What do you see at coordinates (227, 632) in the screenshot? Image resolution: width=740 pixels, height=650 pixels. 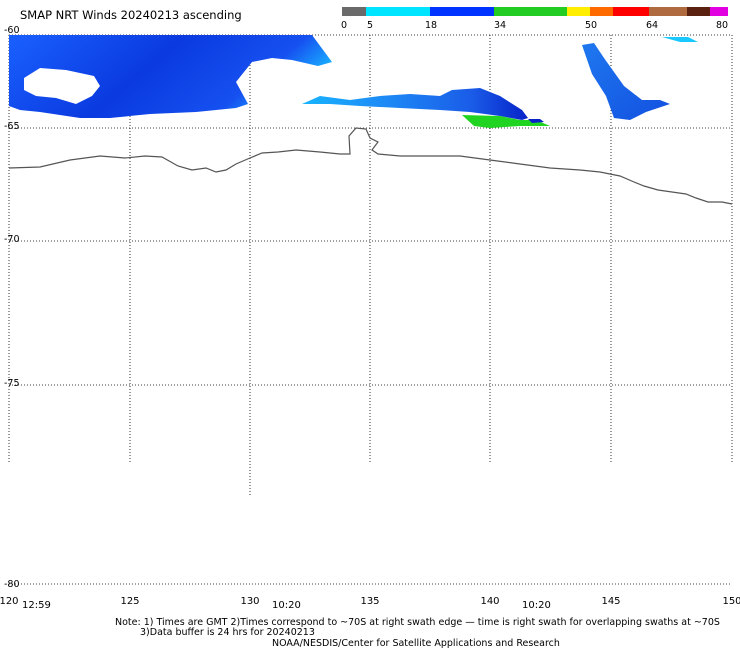 I see `note-line-2: 3)Data buffer is 24 hrs for 20240213` at bounding box center [227, 632].